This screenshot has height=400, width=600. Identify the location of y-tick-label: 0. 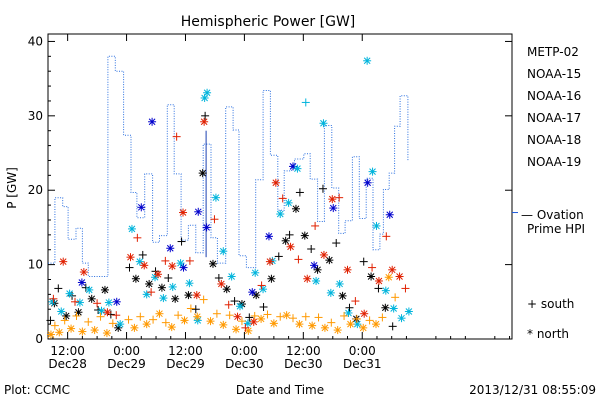
(39, 339).